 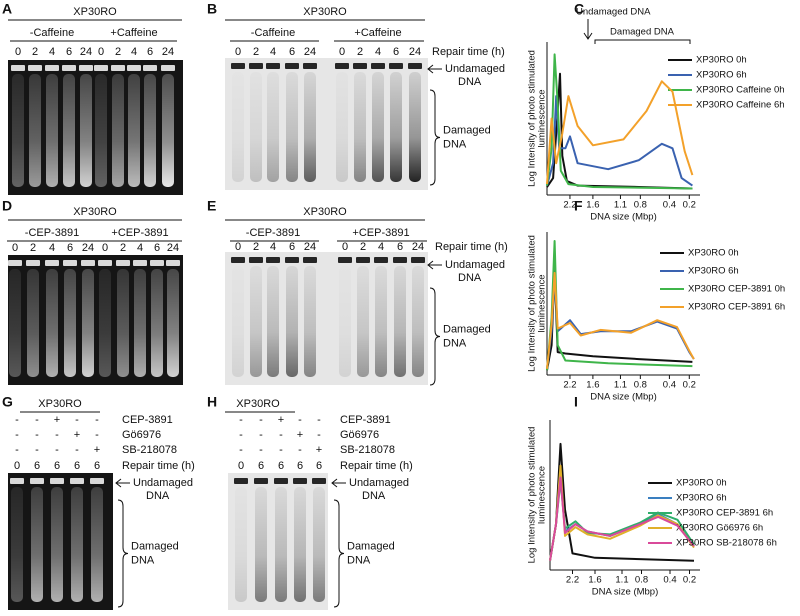 What do you see at coordinates (374, 496) in the screenshot?
I see `undamaged-label: DNA` at bounding box center [374, 496].